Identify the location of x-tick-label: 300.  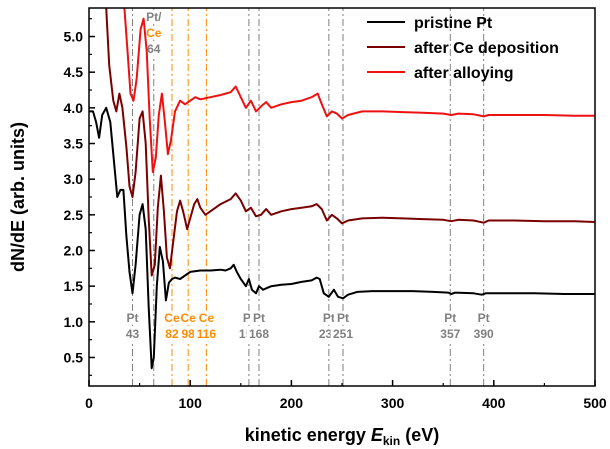
(393, 403).